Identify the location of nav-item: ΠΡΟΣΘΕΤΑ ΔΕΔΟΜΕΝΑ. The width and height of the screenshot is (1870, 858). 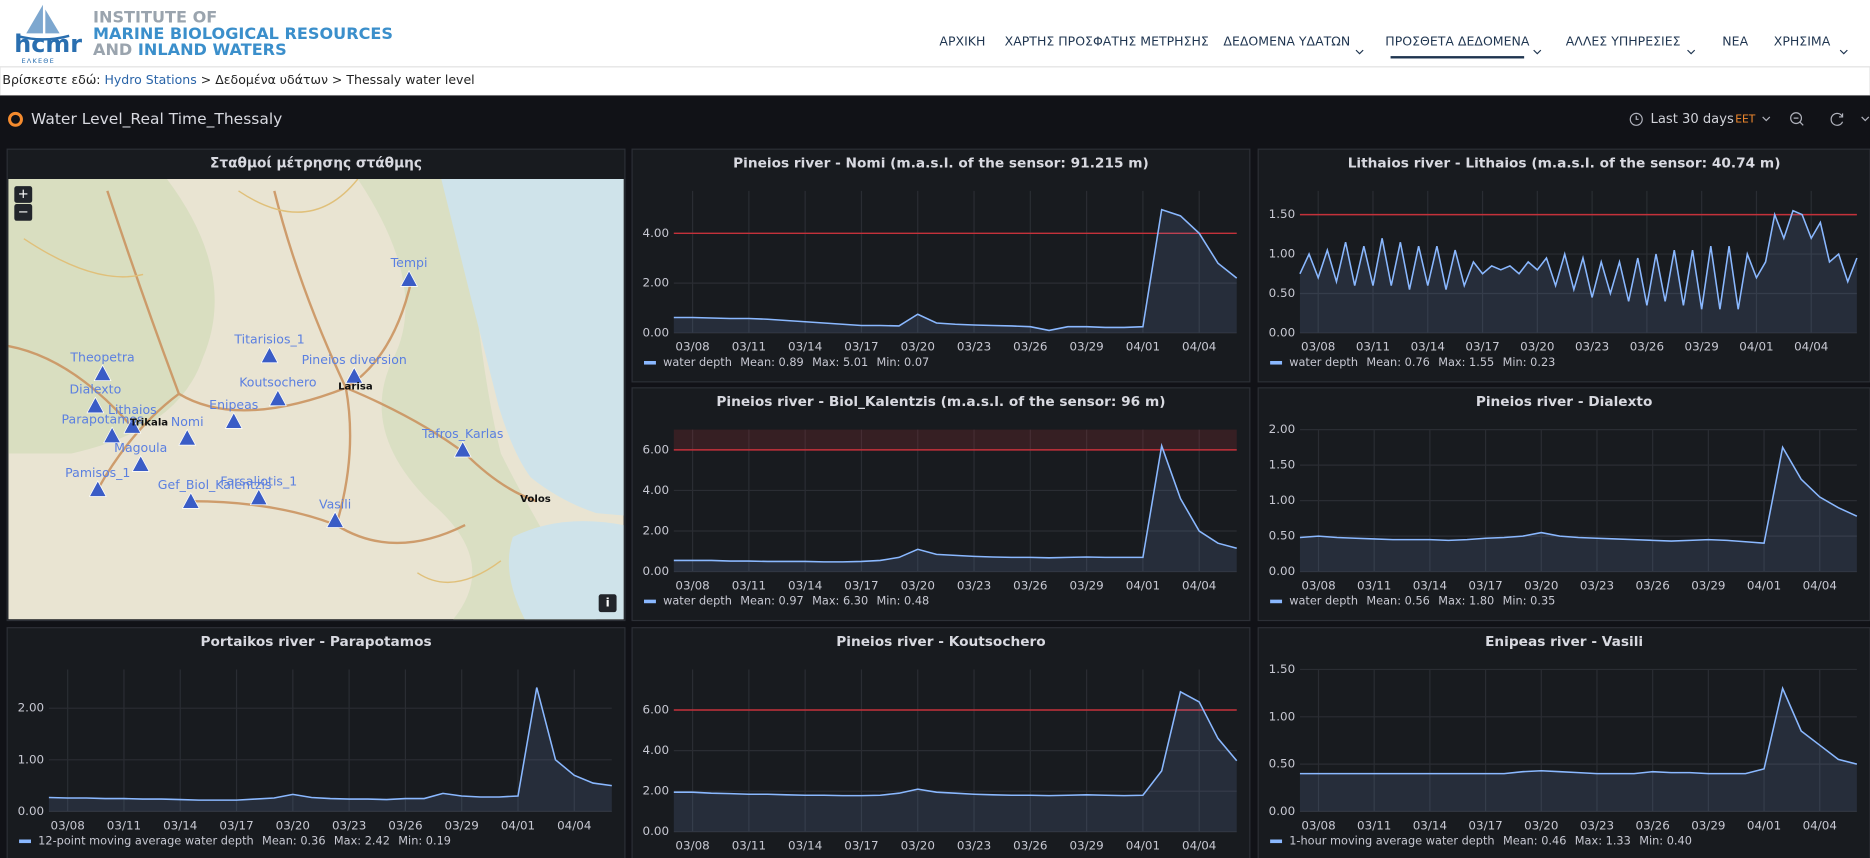
(1457, 40).